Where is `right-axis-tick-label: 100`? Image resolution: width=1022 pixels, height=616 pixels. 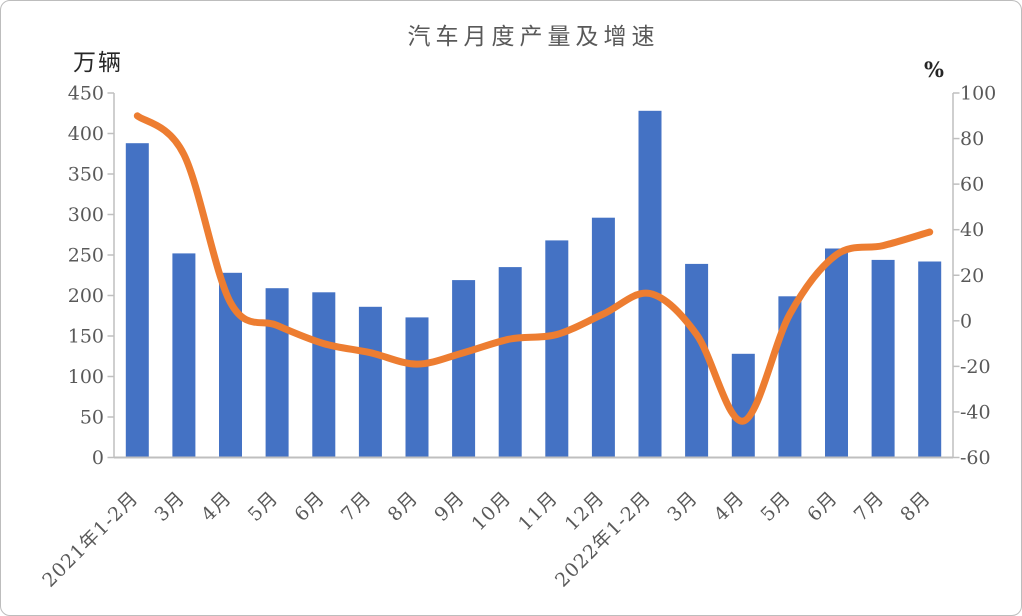 right-axis-tick-label: 100 is located at coordinates (978, 94).